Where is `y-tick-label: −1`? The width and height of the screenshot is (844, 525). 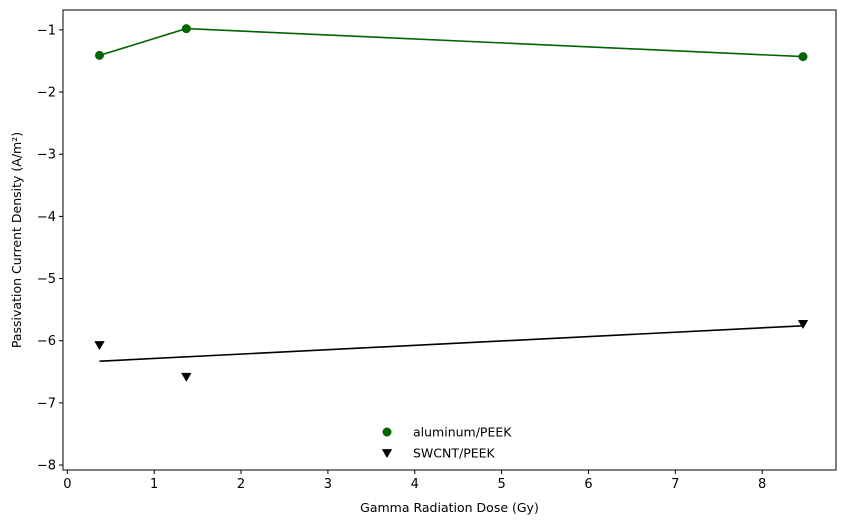 y-tick-label: −1 is located at coordinates (46, 30).